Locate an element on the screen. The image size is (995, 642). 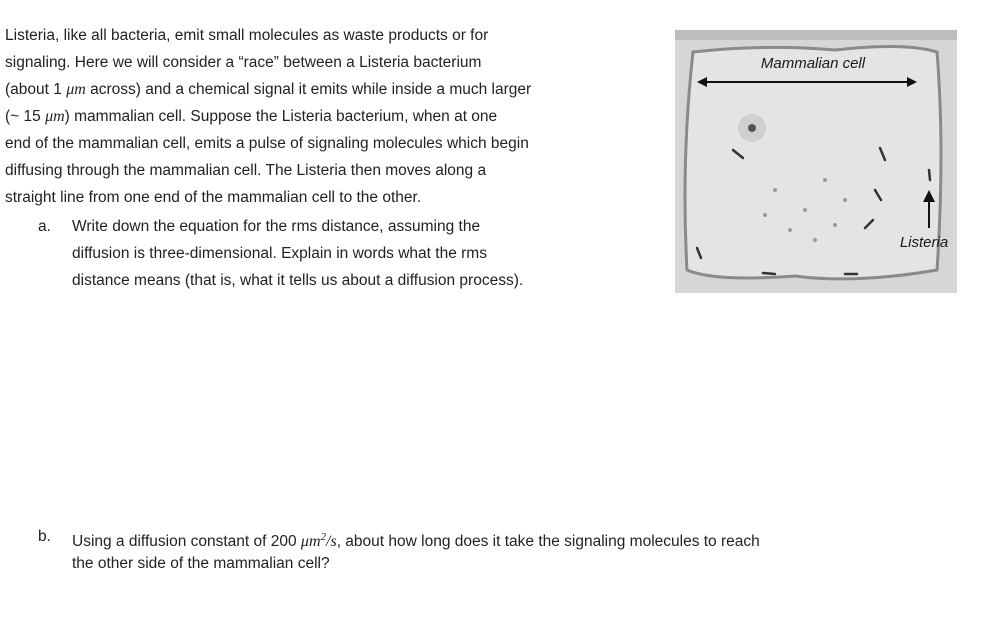
cell-figure: Mammalian cell Listeria is located at coordinates (816, 161).